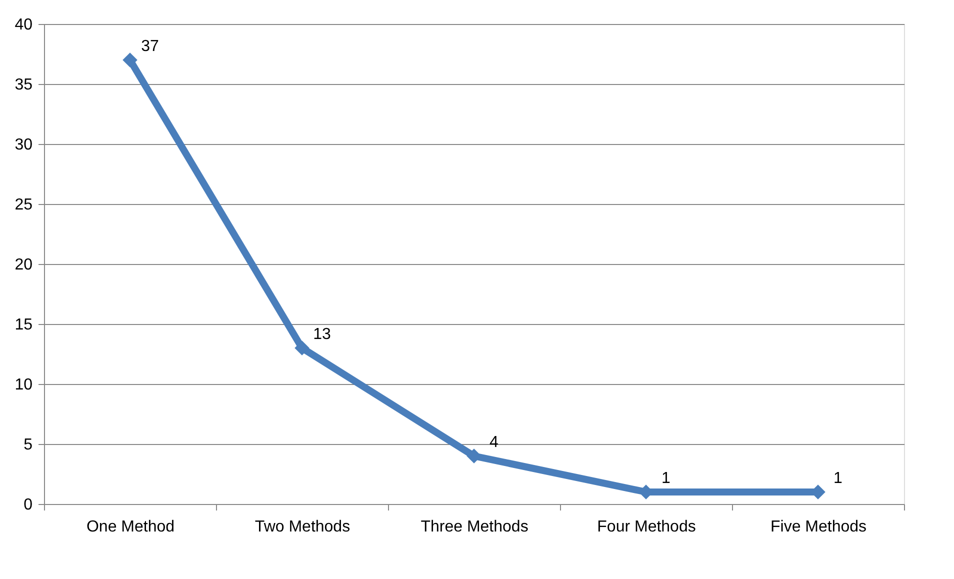  Describe the element at coordinates (23, 325) in the screenshot. I see `y-tick-label: 15` at that location.